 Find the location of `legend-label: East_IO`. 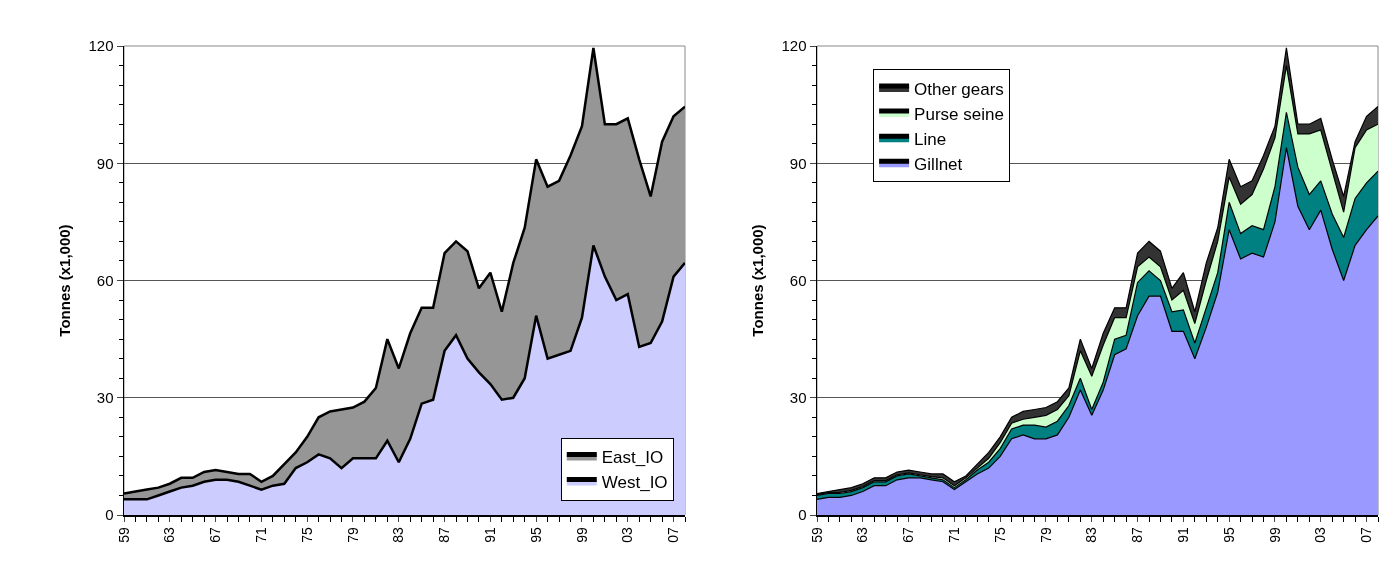

legend-label: East_IO is located at coordinates (632, 458).